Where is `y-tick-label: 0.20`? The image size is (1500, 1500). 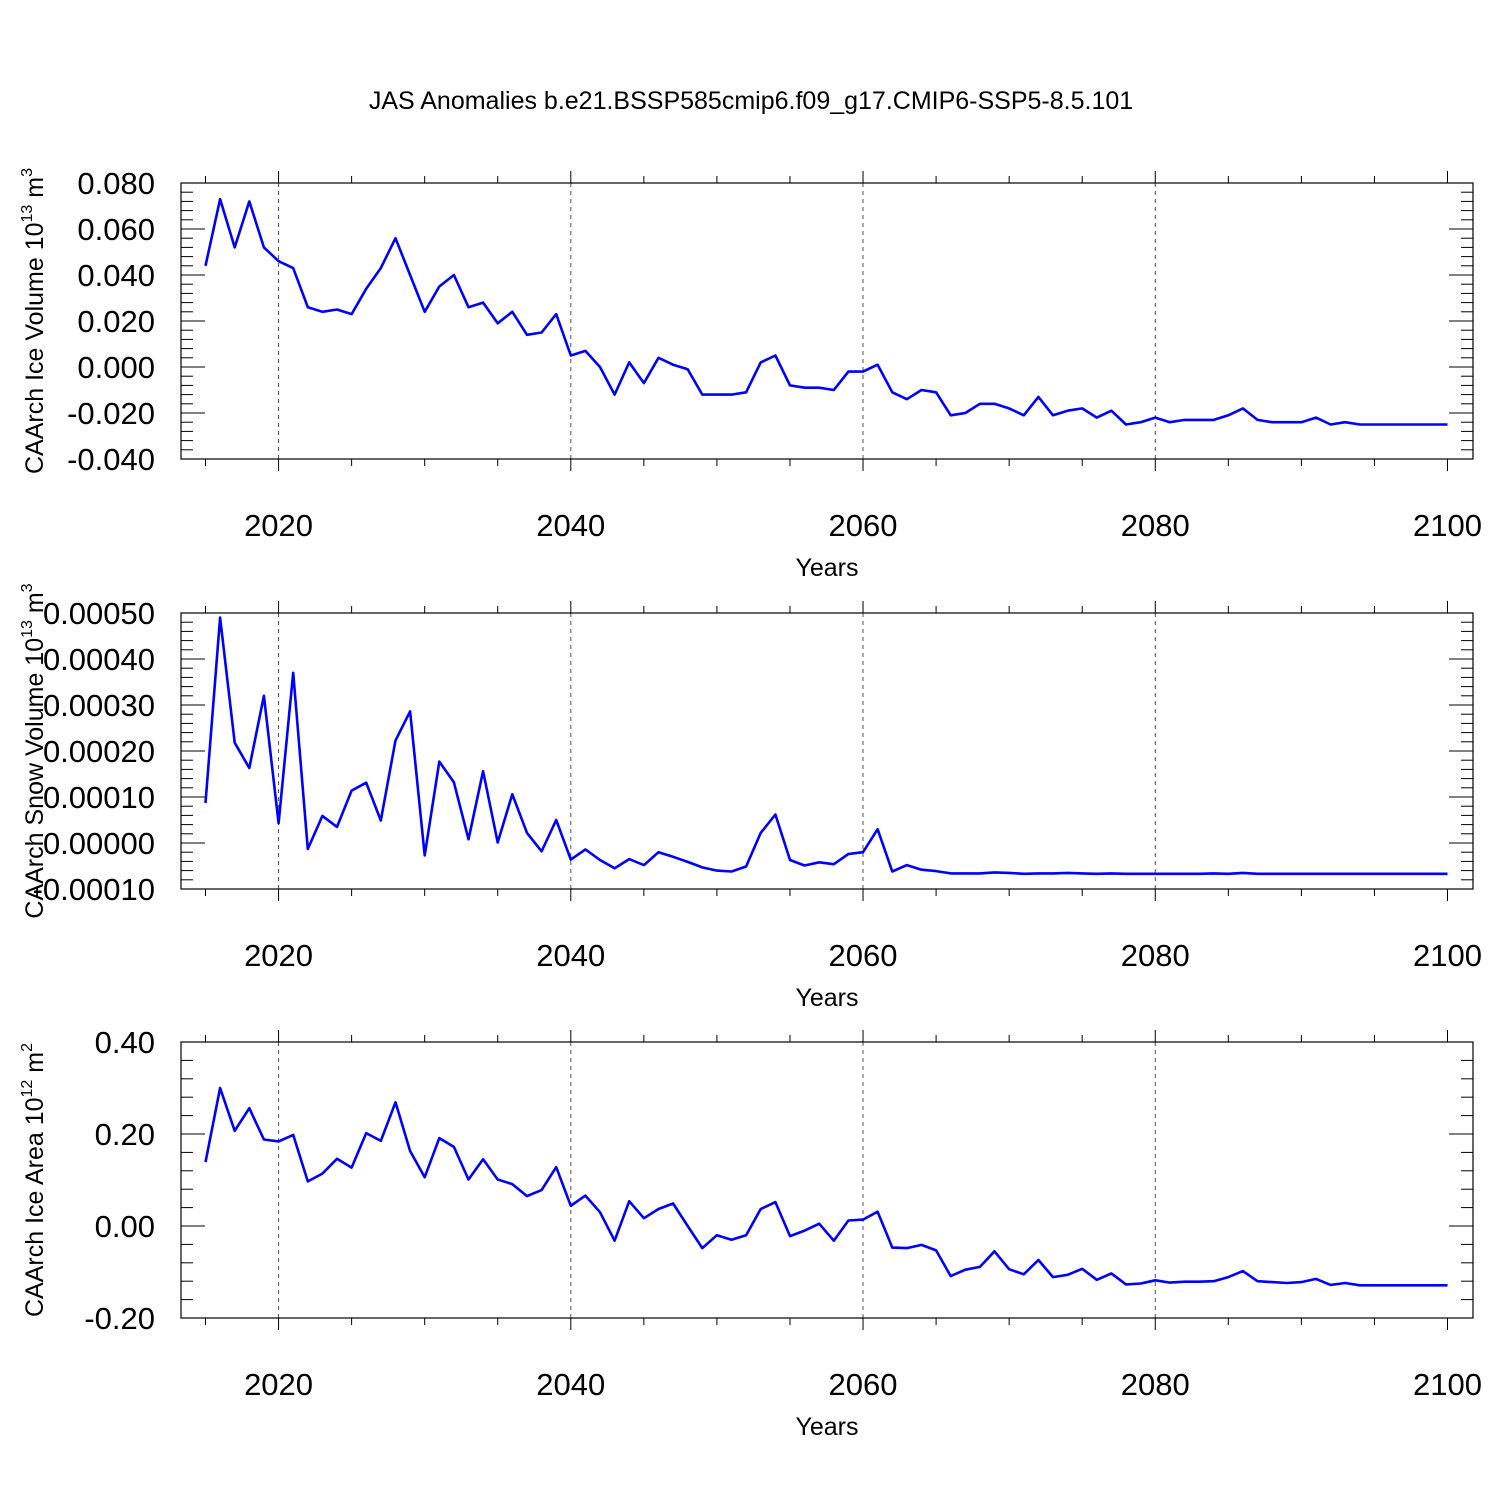 y-tick-label: 0.20 is located at coordinates (125, 1134).